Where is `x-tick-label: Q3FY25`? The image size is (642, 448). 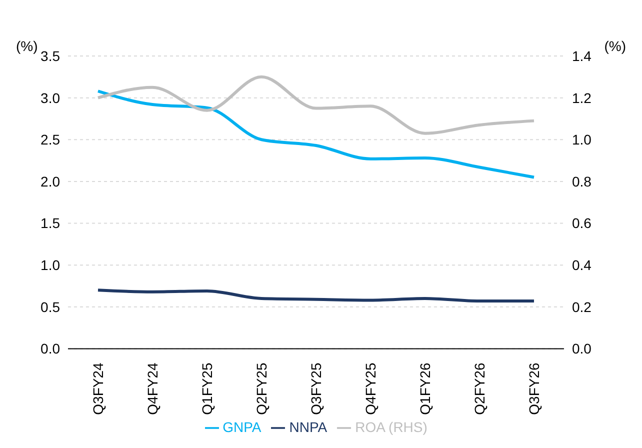 x-tick-label: Q3FY25 is located at coordinates (316, 388).